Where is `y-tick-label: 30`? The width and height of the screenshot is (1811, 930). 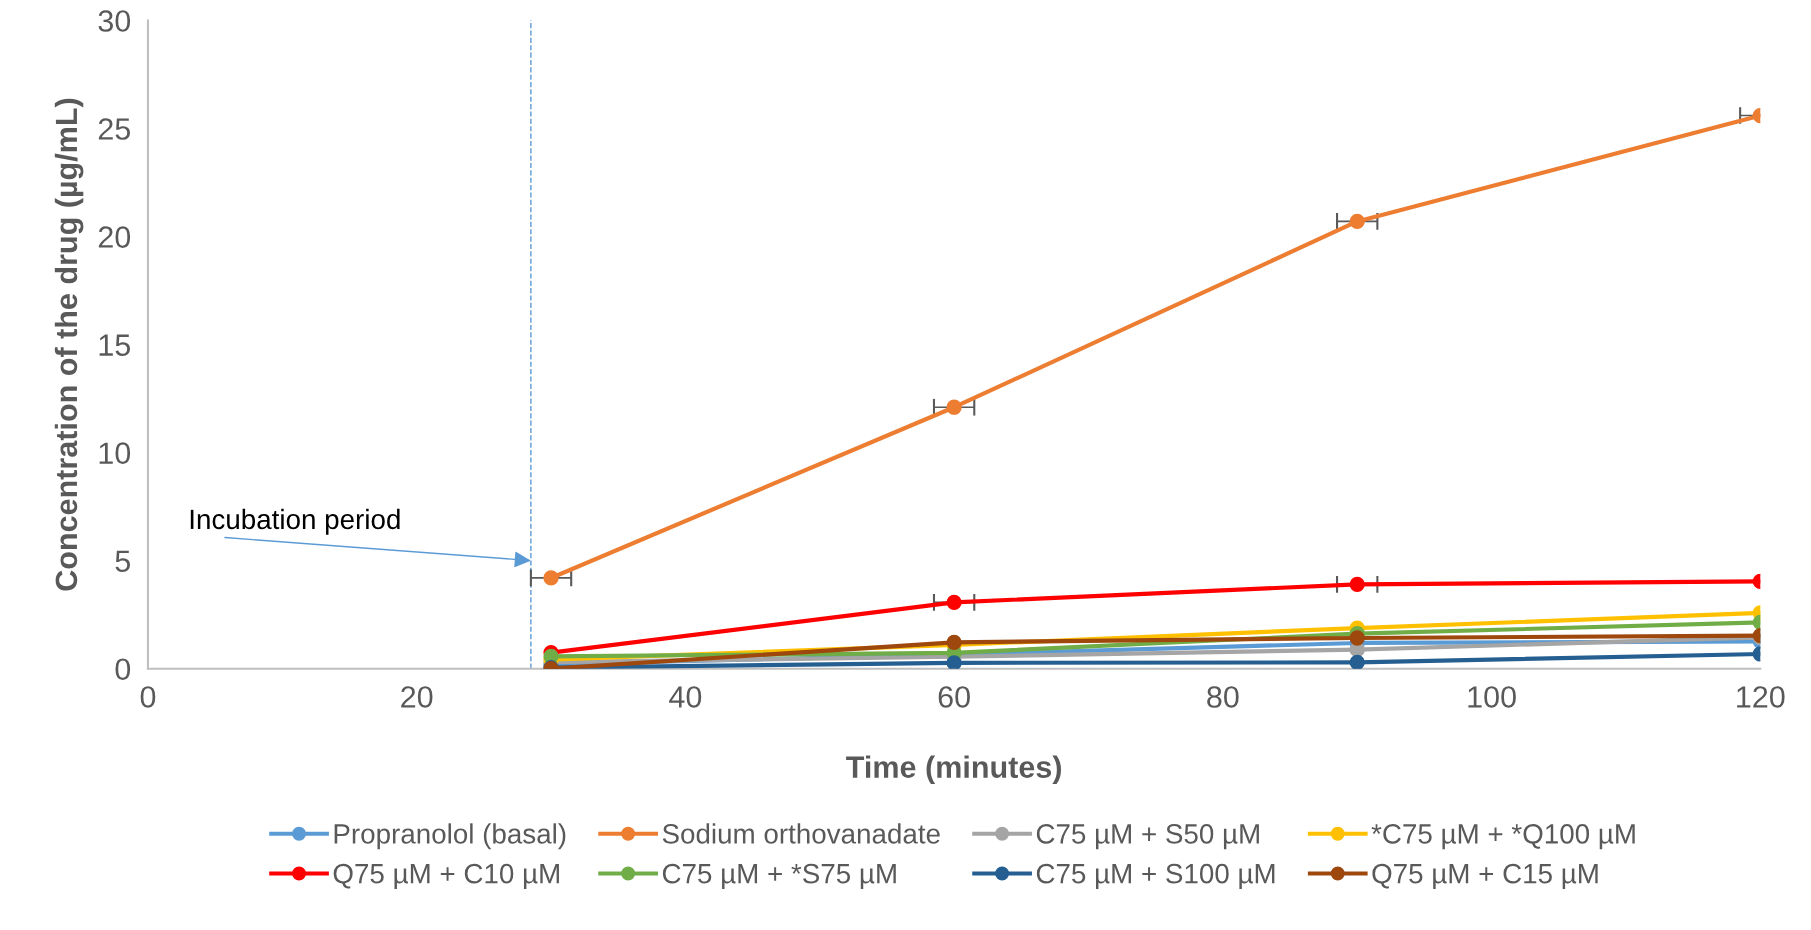
y-tick-label: 30 is located at coordinates (114, 21).